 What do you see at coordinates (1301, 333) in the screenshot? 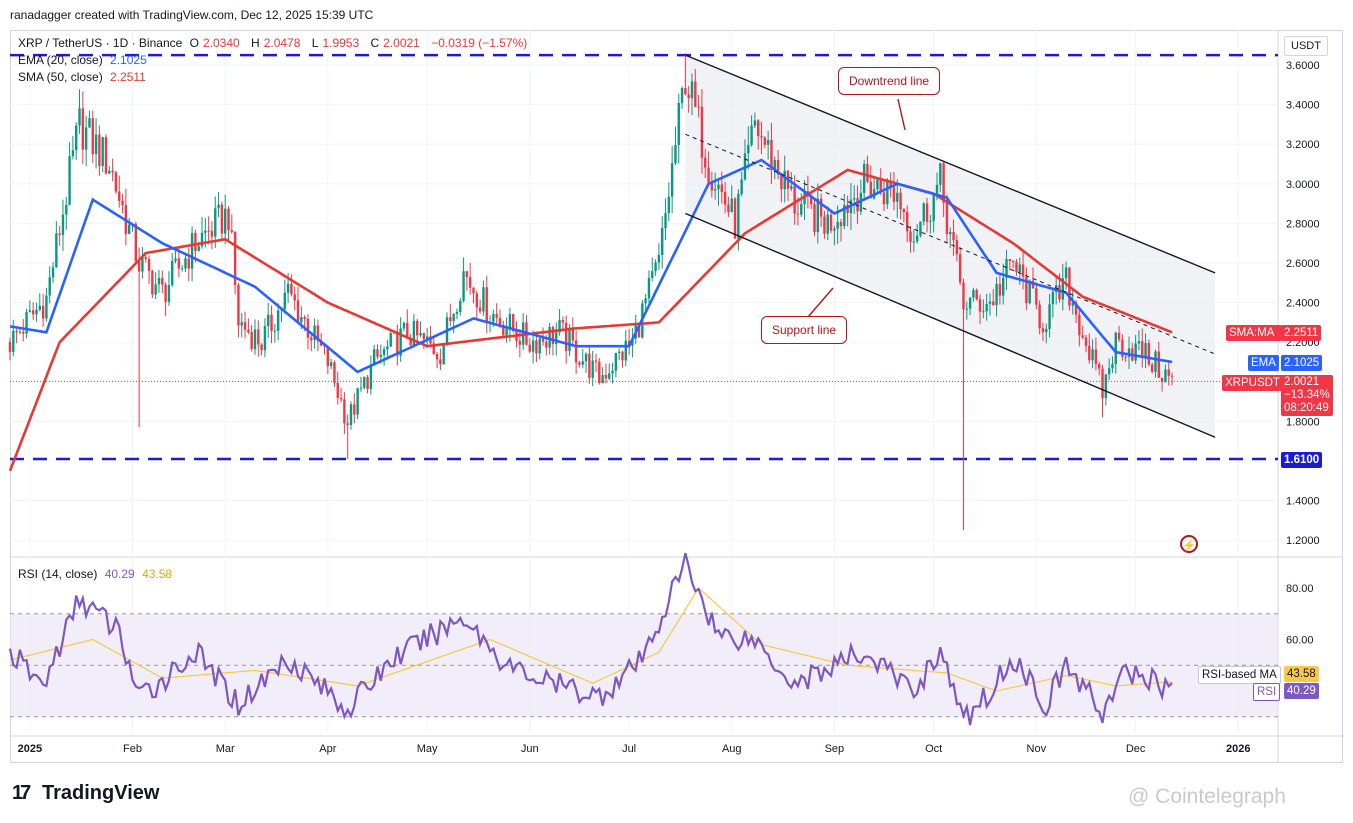
I see `sma-axis-value-tag: 2.2511` at bounding box center [1301, 333].